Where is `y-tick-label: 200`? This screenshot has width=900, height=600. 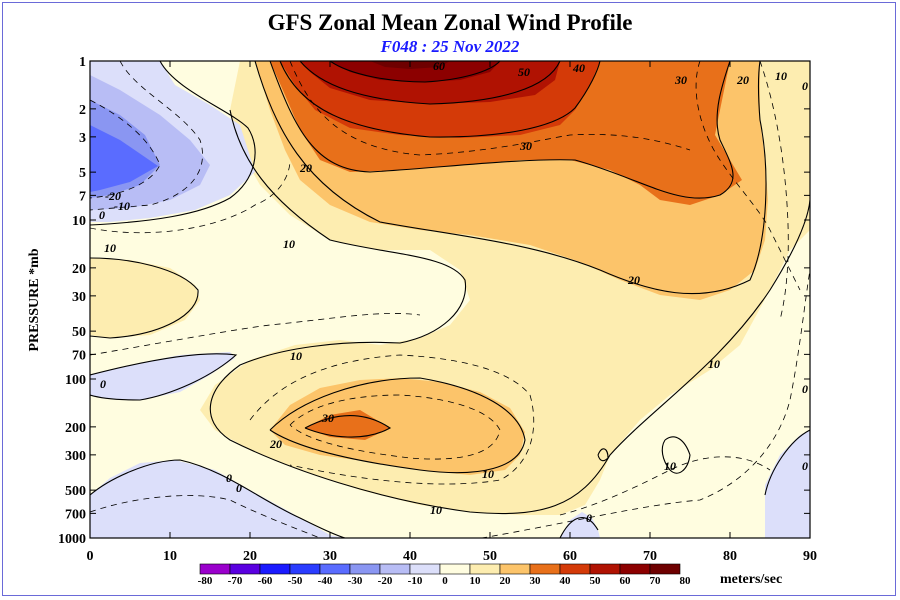 y-tick-label: 200 is located at coordinates (75, 428).